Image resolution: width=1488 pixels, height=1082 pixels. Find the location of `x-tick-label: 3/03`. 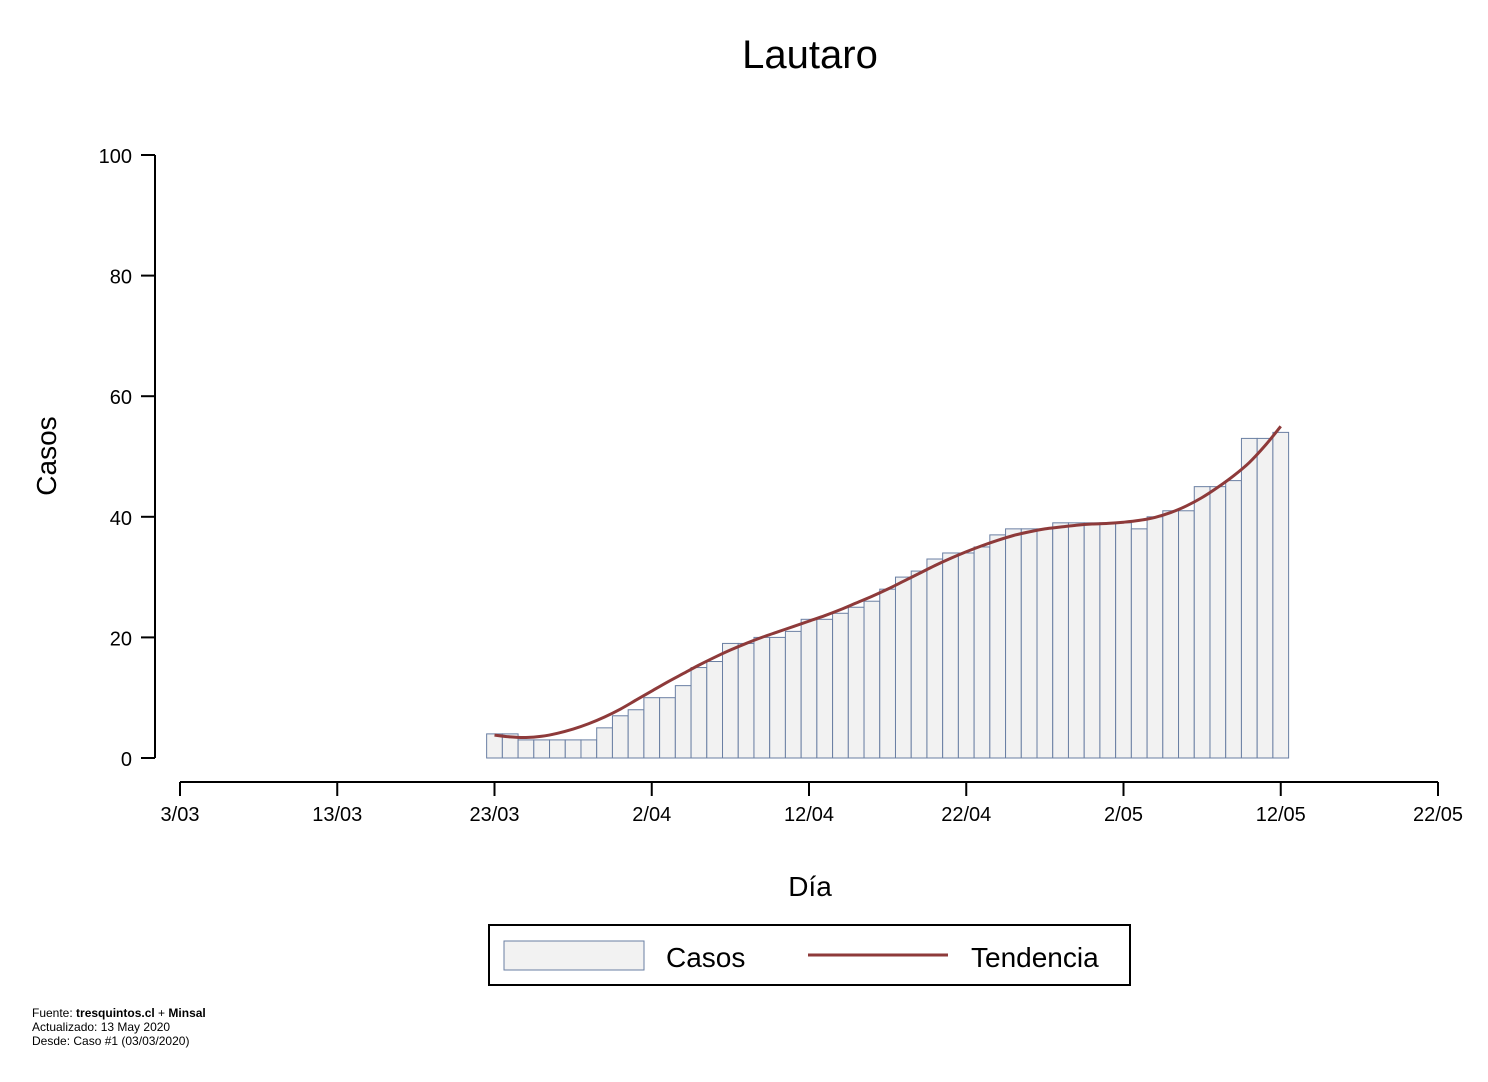

x-tick-label: 3/03 is located at coordinates (180, 815).